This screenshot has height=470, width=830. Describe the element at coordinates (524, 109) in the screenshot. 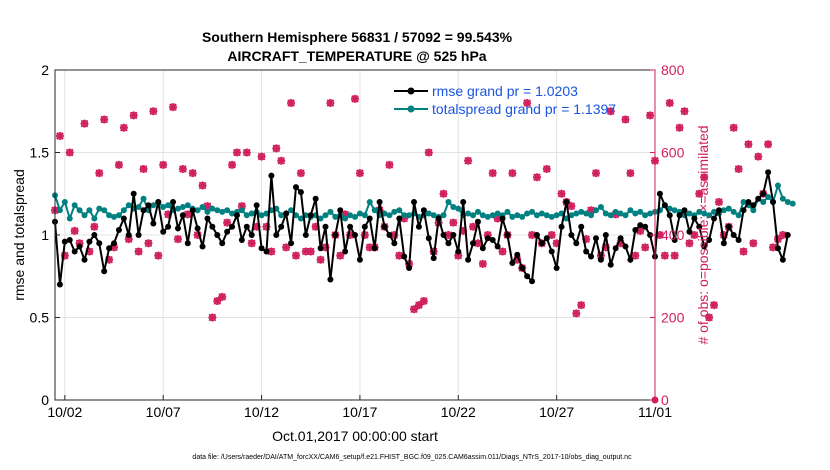

I see `legend-spread-label: totalspread grand pr = 1.1397` at that location.